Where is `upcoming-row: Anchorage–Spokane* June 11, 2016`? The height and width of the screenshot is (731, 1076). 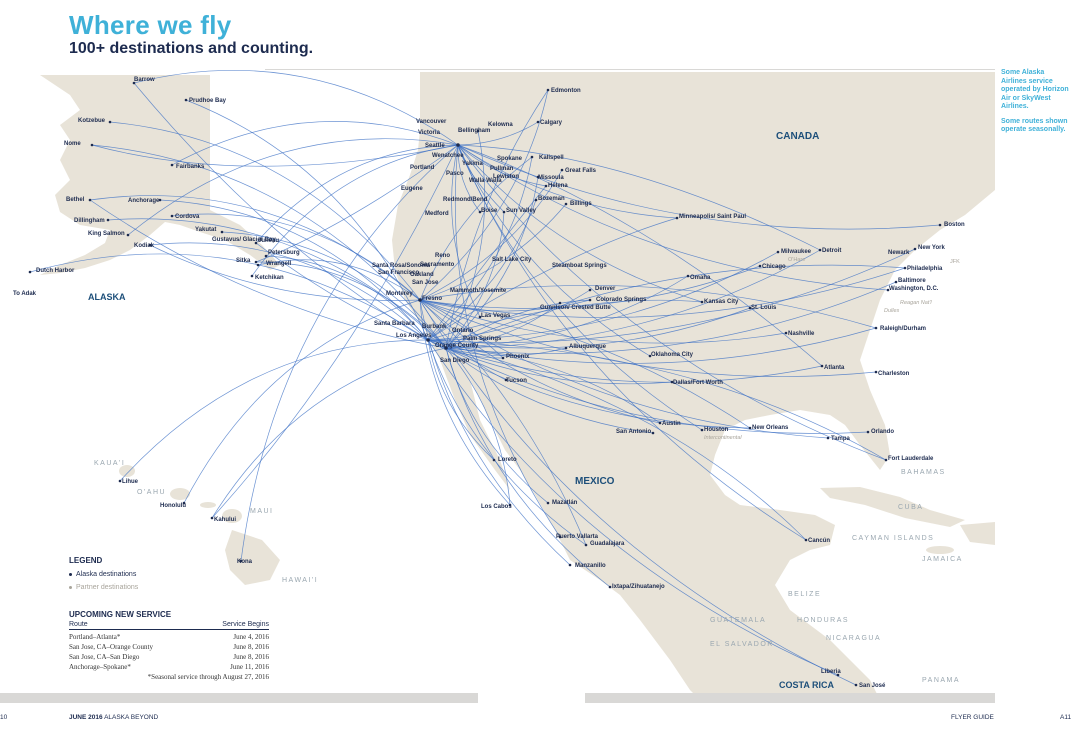
upcoming-row: Anchorage–Spokane* June 11, 2016 is located at coordinates (169, 667).